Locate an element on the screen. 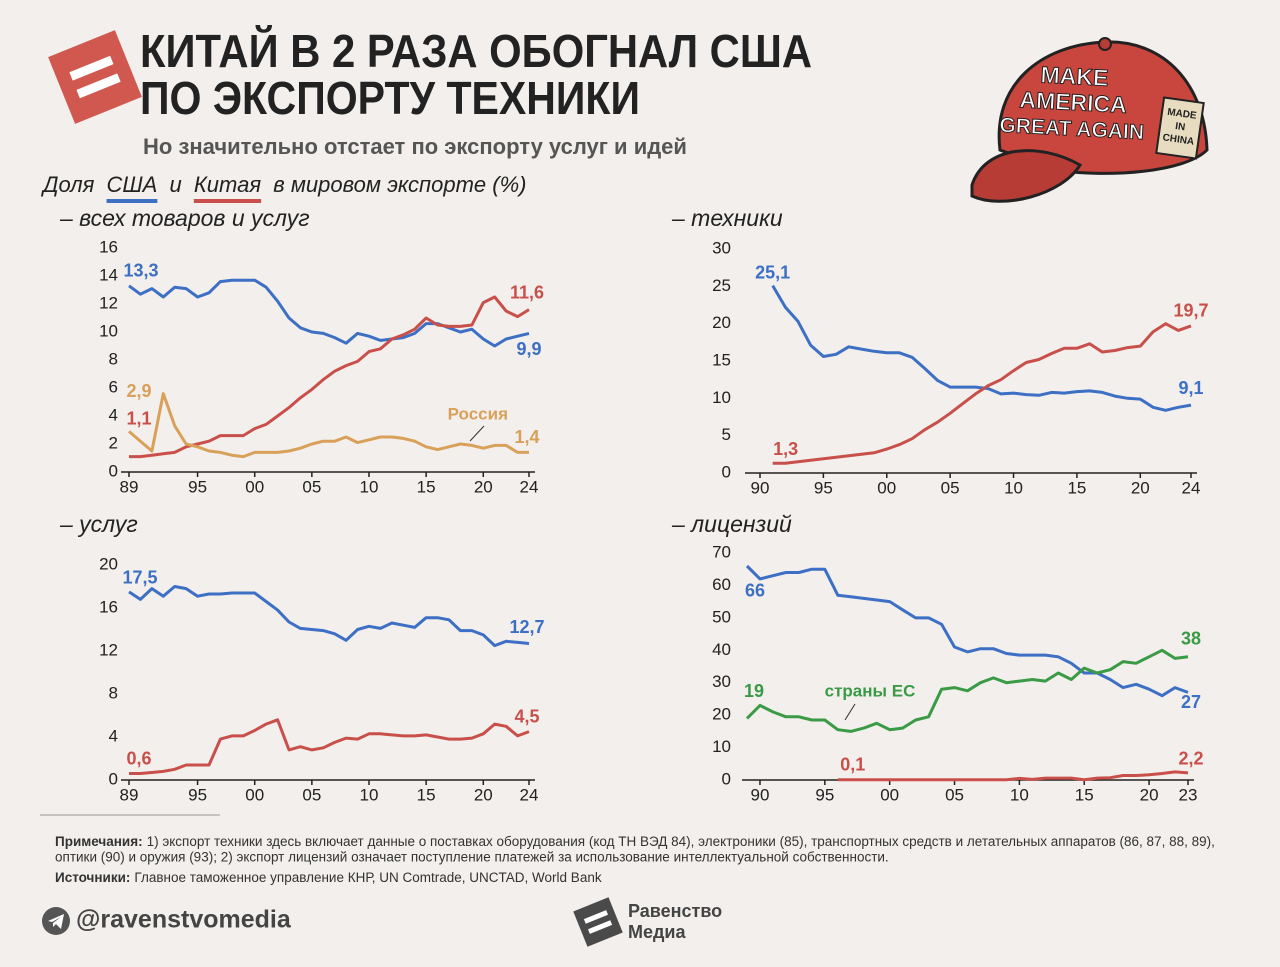  tag-line: CHINA is located at coordinates (1178, 139).